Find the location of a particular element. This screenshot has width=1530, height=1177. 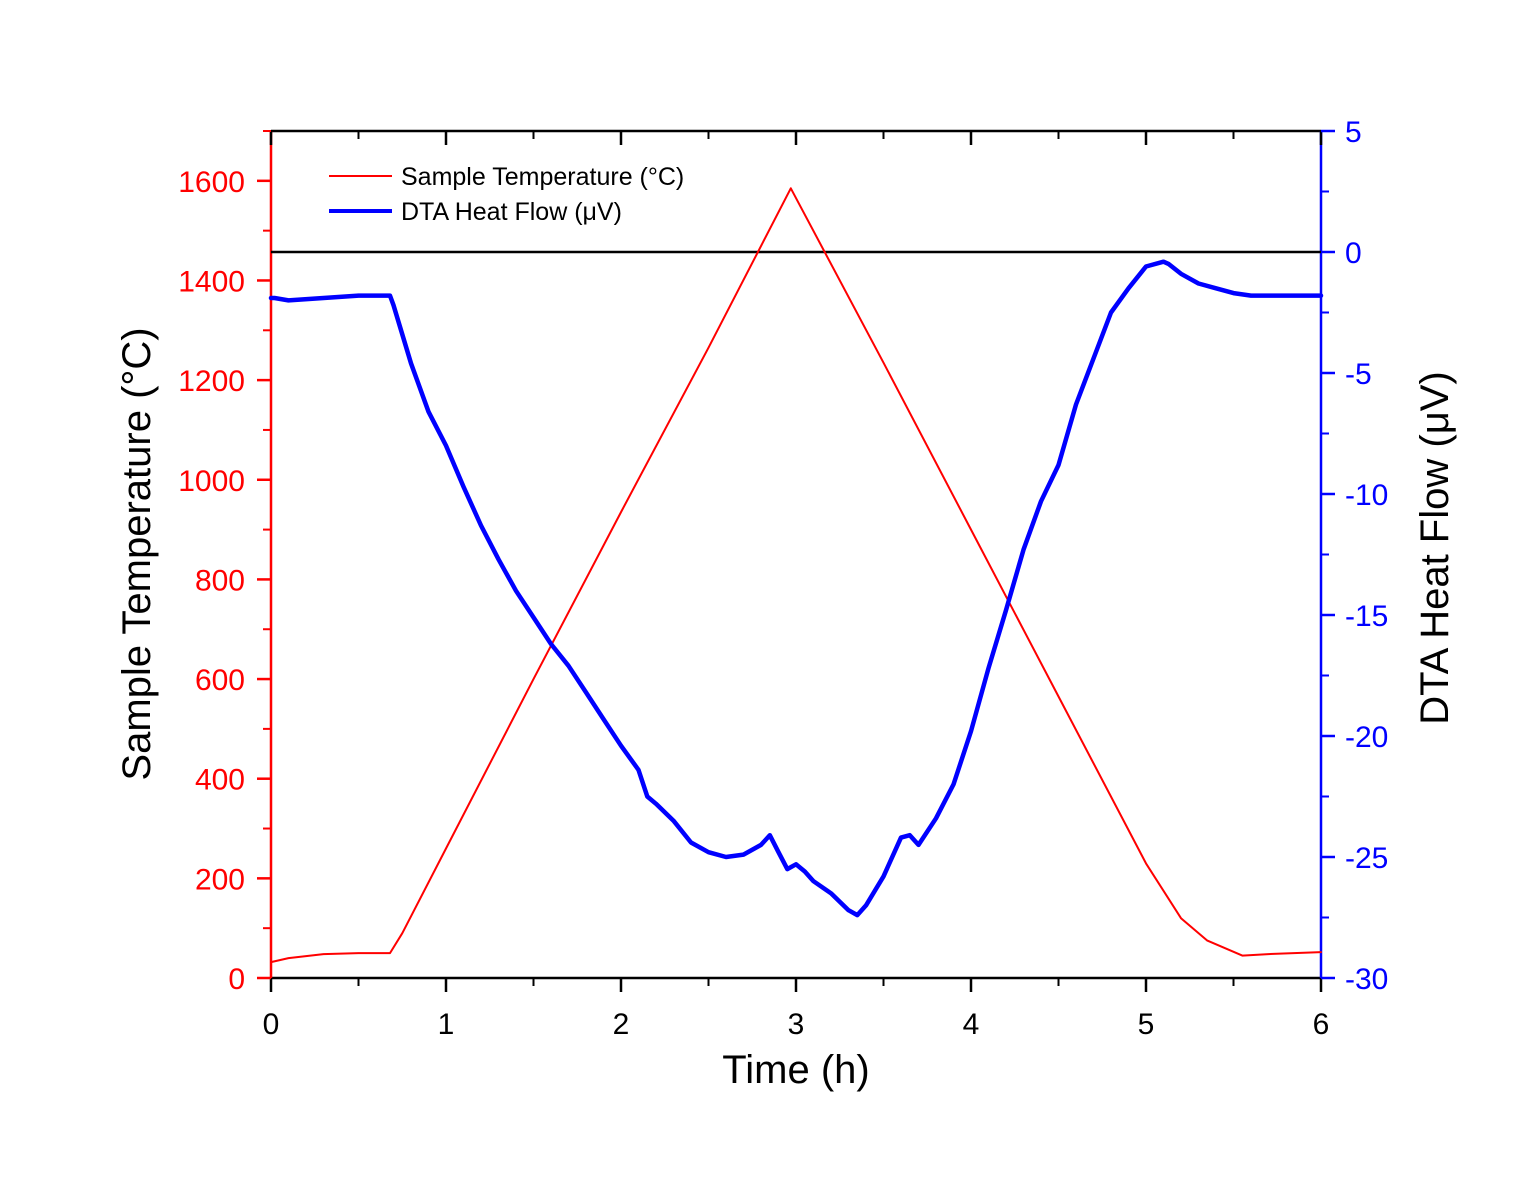

y-left-tick-label: 400 is located at coordinates (220, 780).